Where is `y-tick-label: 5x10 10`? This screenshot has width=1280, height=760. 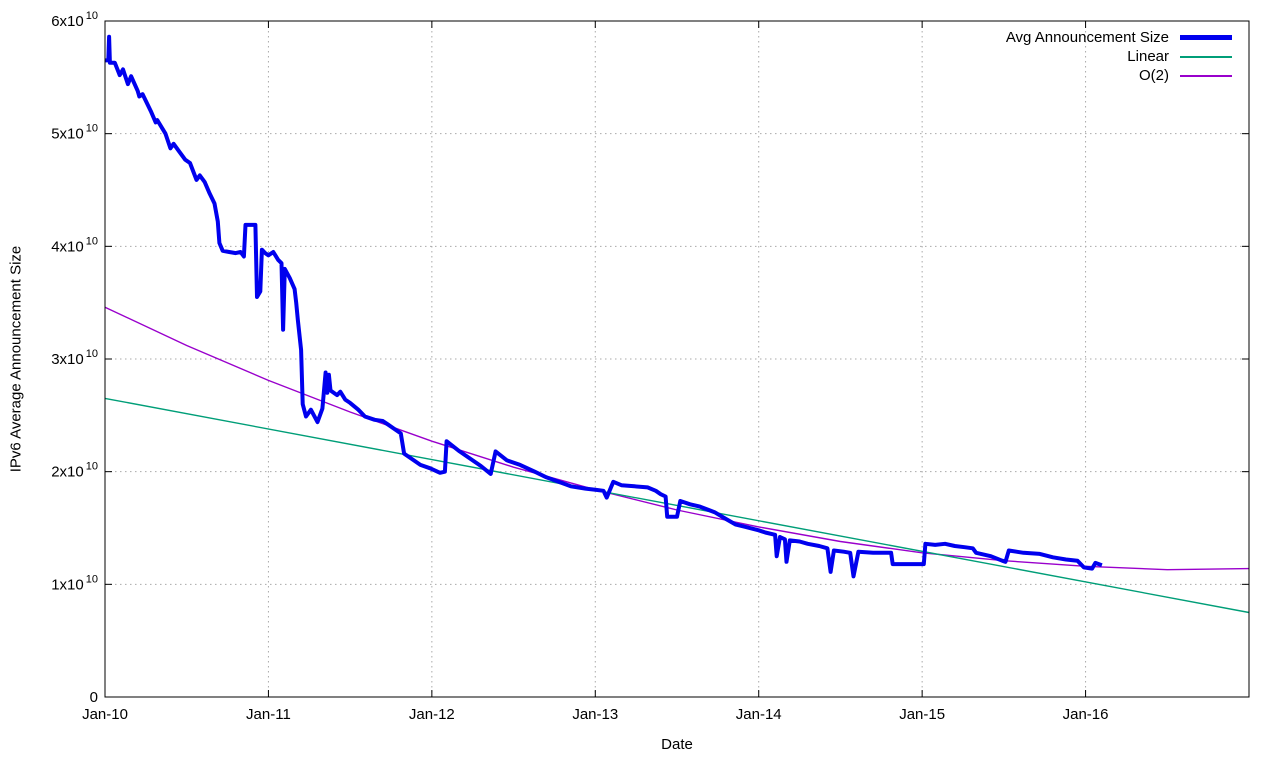
y-tick-label: 5x10 10 is located at coordinates (74, 133).